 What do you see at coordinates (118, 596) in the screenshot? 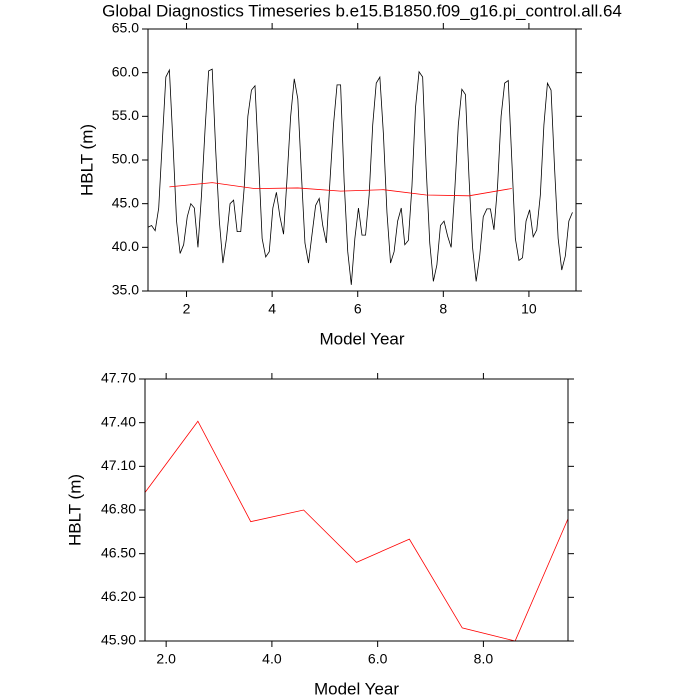
I see `y-tick-label: 46.20` at bounding box center [118, 596].